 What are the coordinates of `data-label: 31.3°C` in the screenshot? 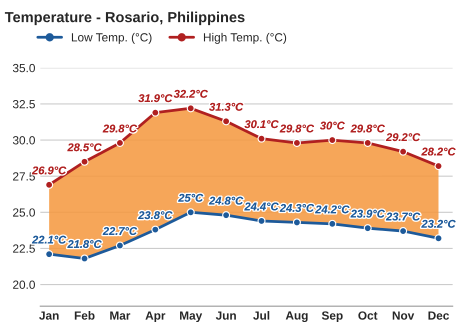 It's located at (226, 106).